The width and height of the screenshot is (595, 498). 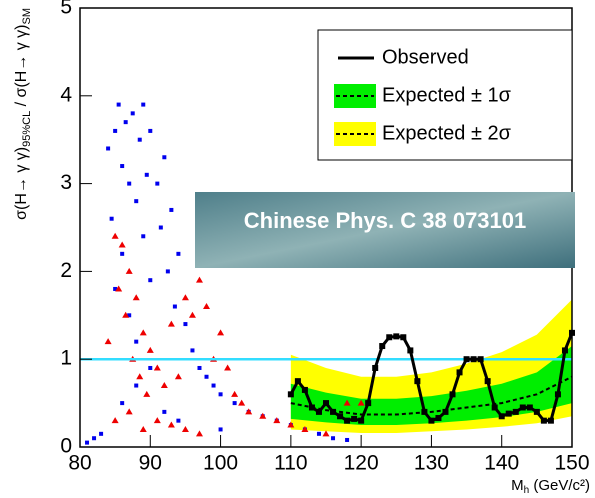 What do you see at coordinates (79, 463) in the screenshot?
I see `x-tick-label: 80` at bounding box center [79, 463].